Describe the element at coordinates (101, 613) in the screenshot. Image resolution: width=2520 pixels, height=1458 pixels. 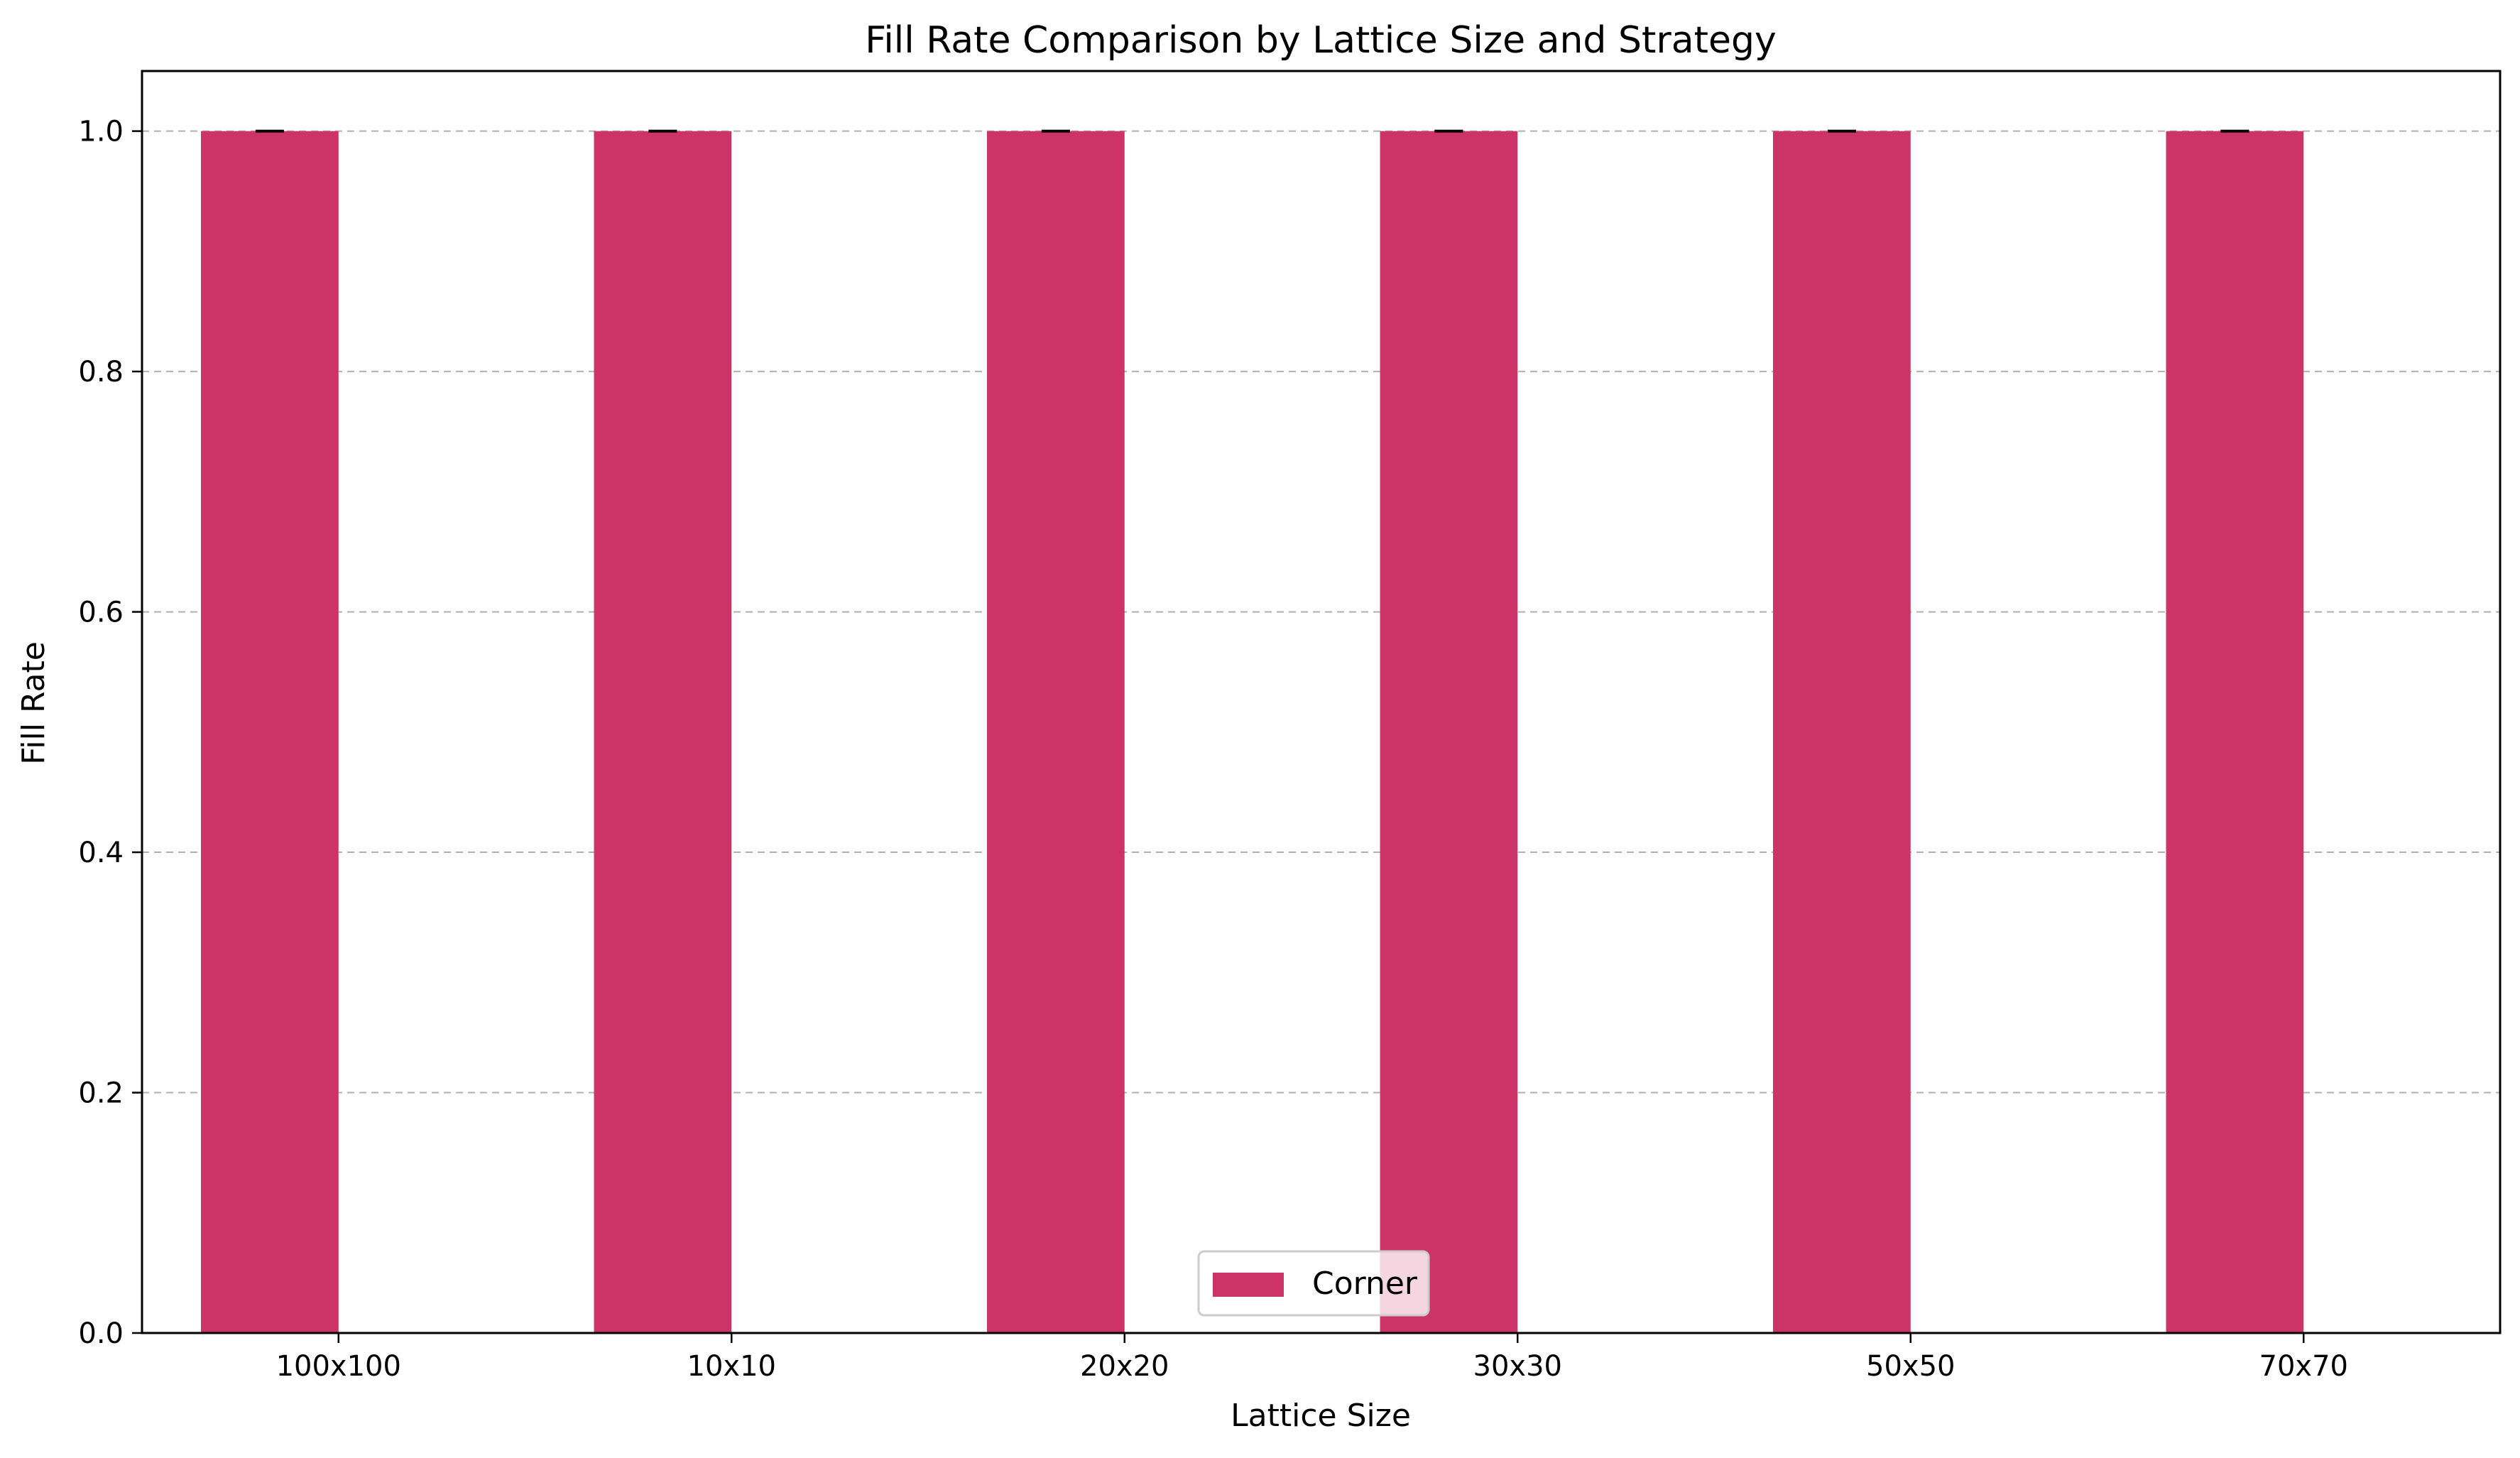
I see `y-tick-label: 0.6` at that location.